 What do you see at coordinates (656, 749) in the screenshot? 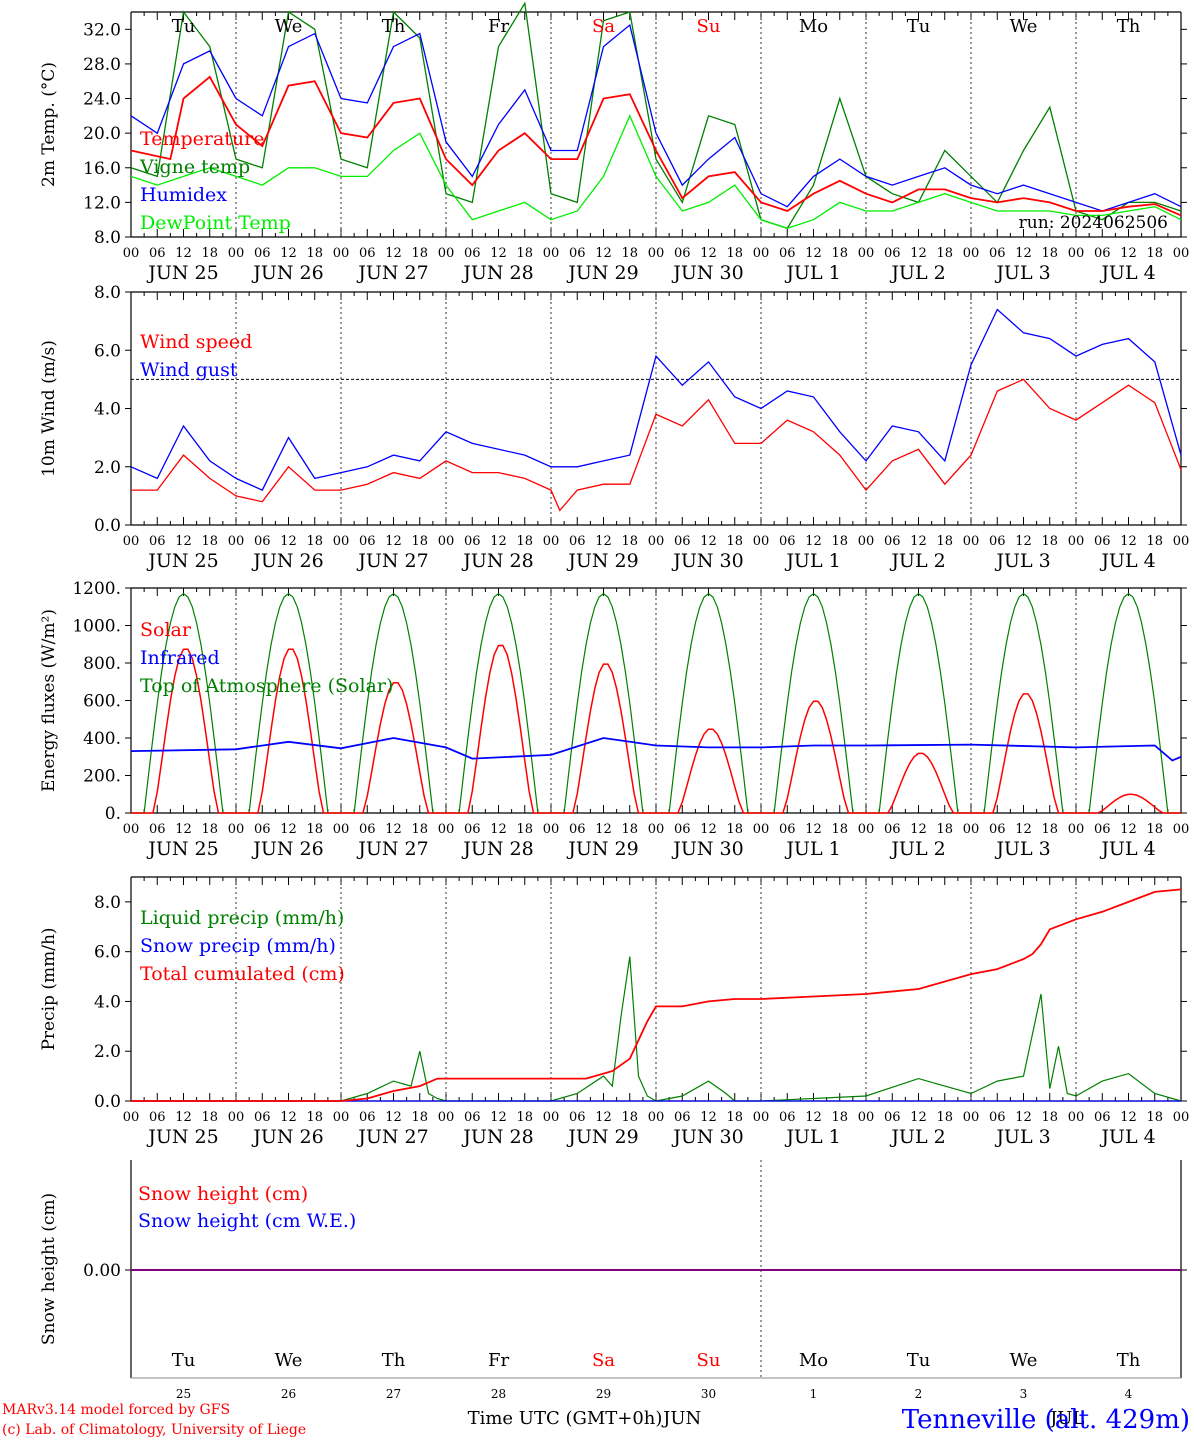
I see `series-infrared` at bounding box center [656, 749].